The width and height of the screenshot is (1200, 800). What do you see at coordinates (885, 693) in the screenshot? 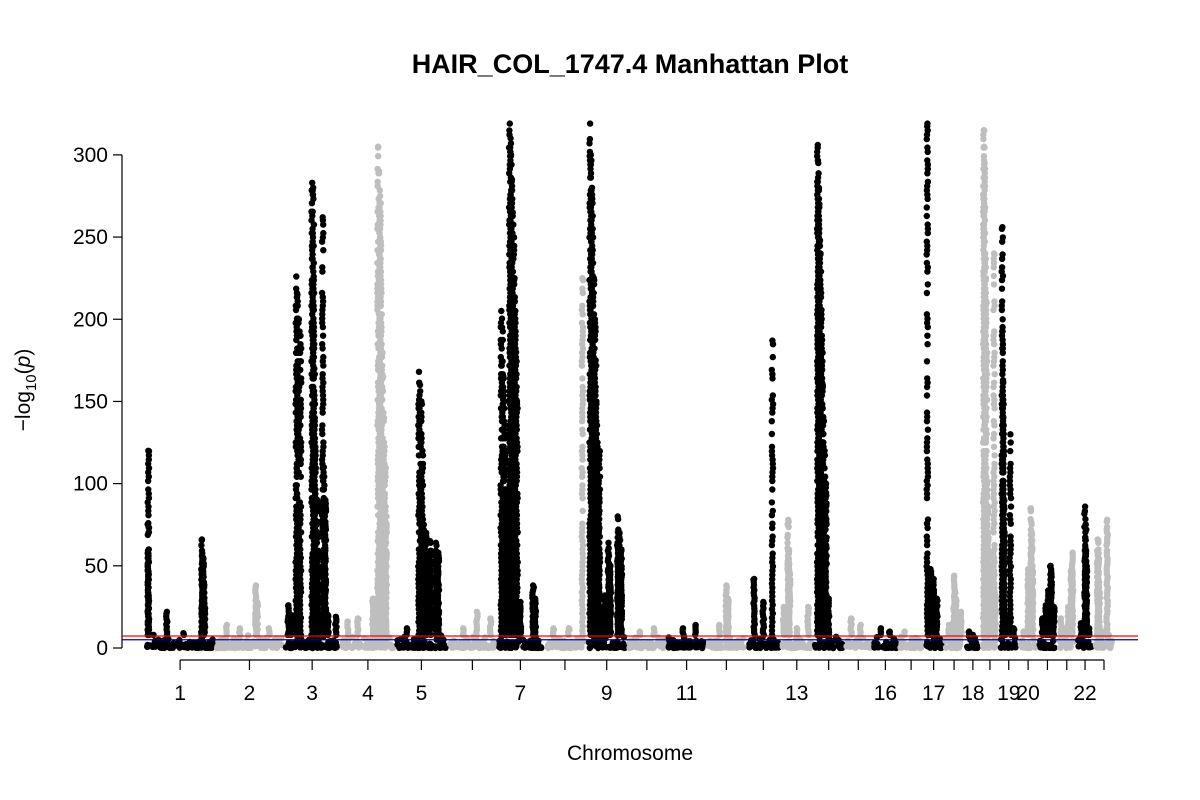
I see `x-tick-label: 16` at bounding box center [885, 693].